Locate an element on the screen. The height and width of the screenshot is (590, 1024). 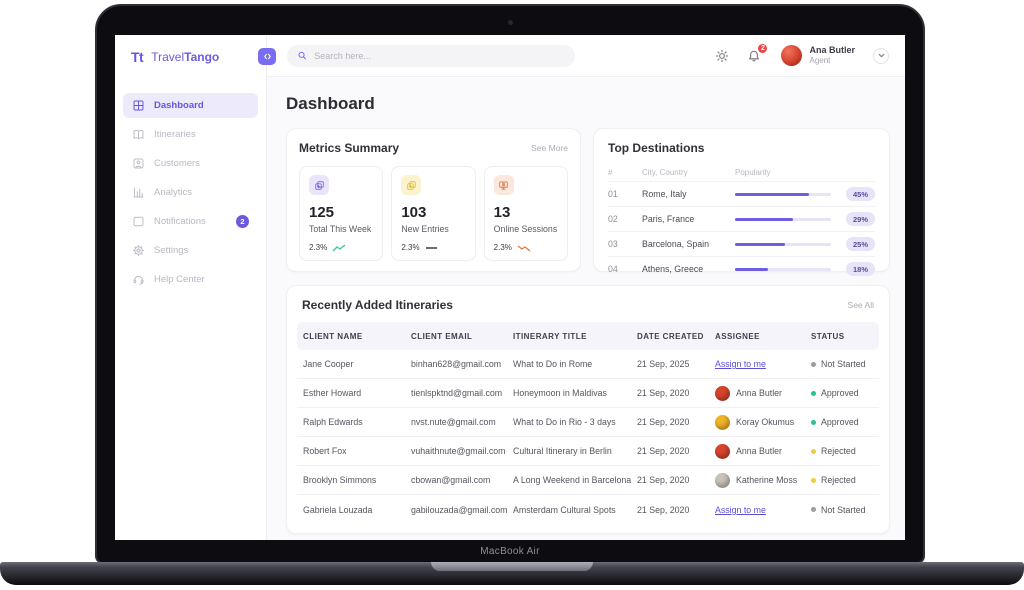
theme-toggle-button is located at coordinates (722, 56).